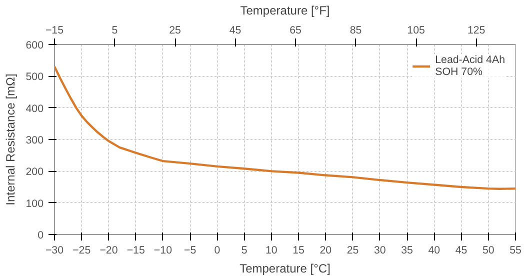 Image resolution: width=531 pixels, height=278 pixels. I want to click on x2-tick-label: 45, so click(235, 30).